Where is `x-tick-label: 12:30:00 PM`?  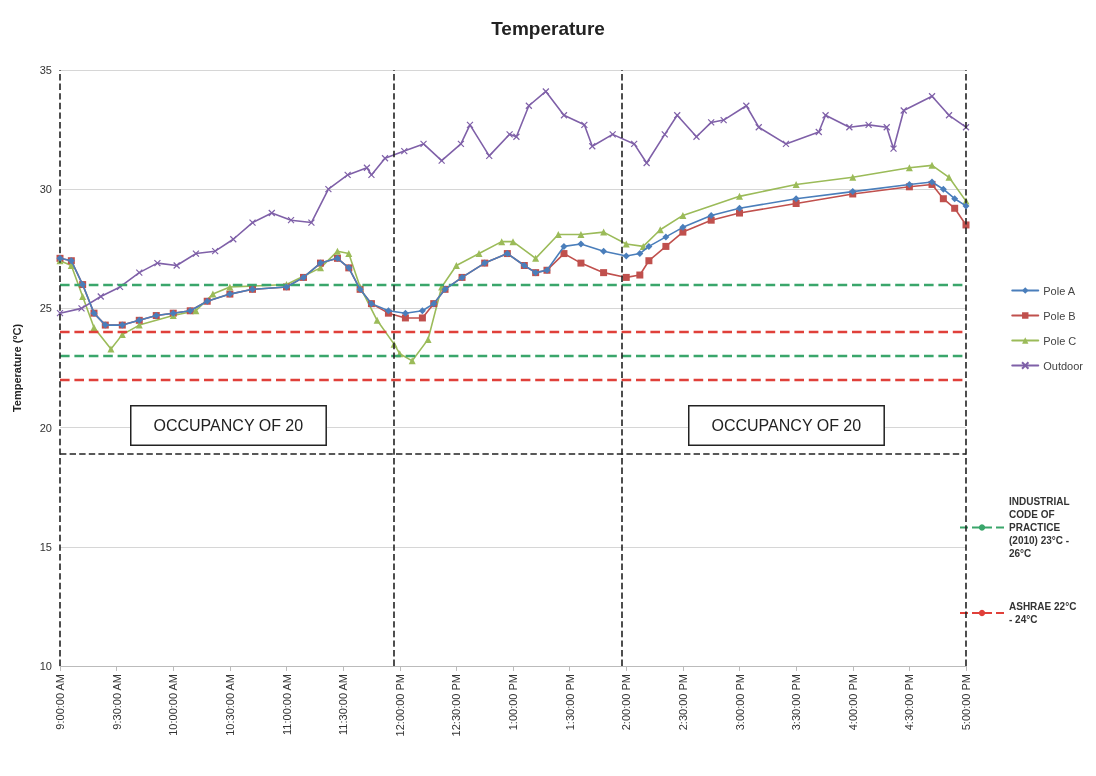 x-tick-label: 12:30:00 PM is located at coordinates (456, 705).